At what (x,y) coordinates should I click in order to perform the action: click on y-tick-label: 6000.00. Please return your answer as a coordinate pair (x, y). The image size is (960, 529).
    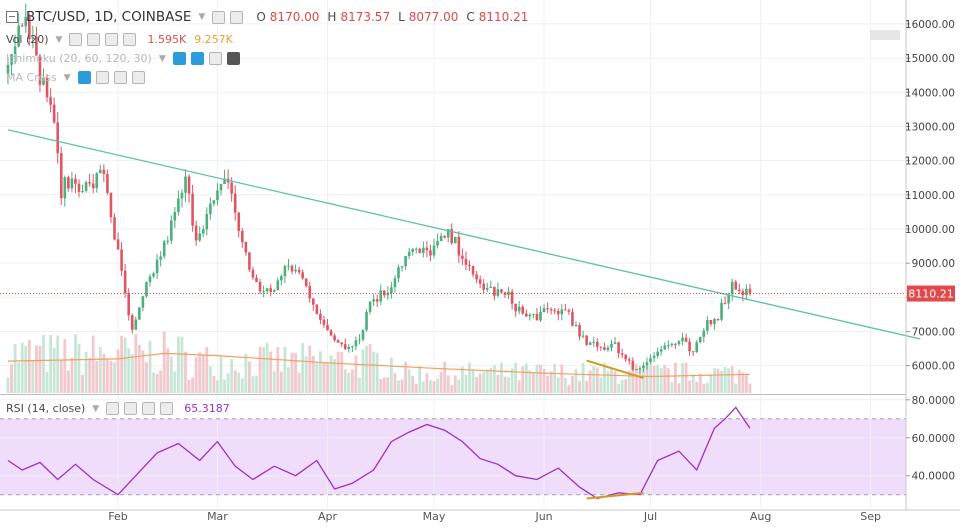
    Looking at the image, I should click on (933, 367).